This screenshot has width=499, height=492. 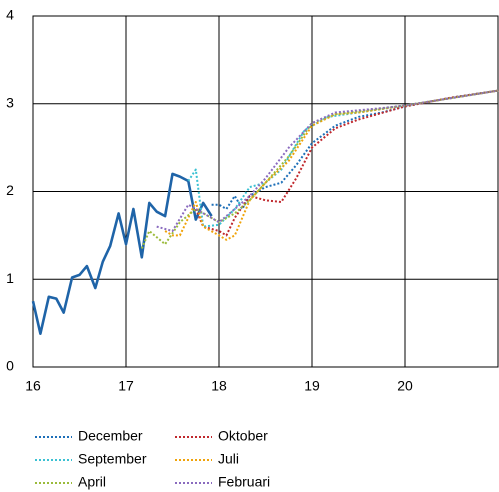 I want to click on legend-label: Februari, so click(x=244, y=482).